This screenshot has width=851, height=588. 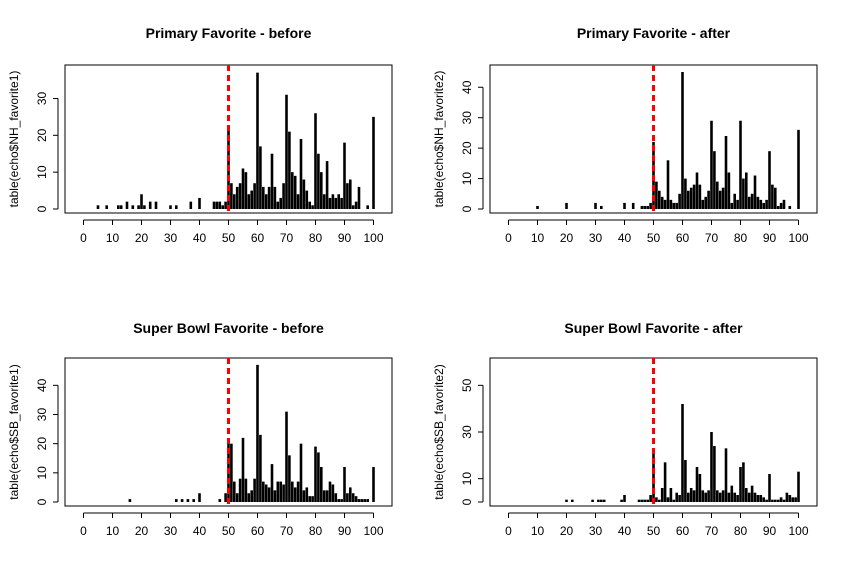 I want to click on y-axis-label: table(echo$NH_favorite1), so click(x=14, y=139).